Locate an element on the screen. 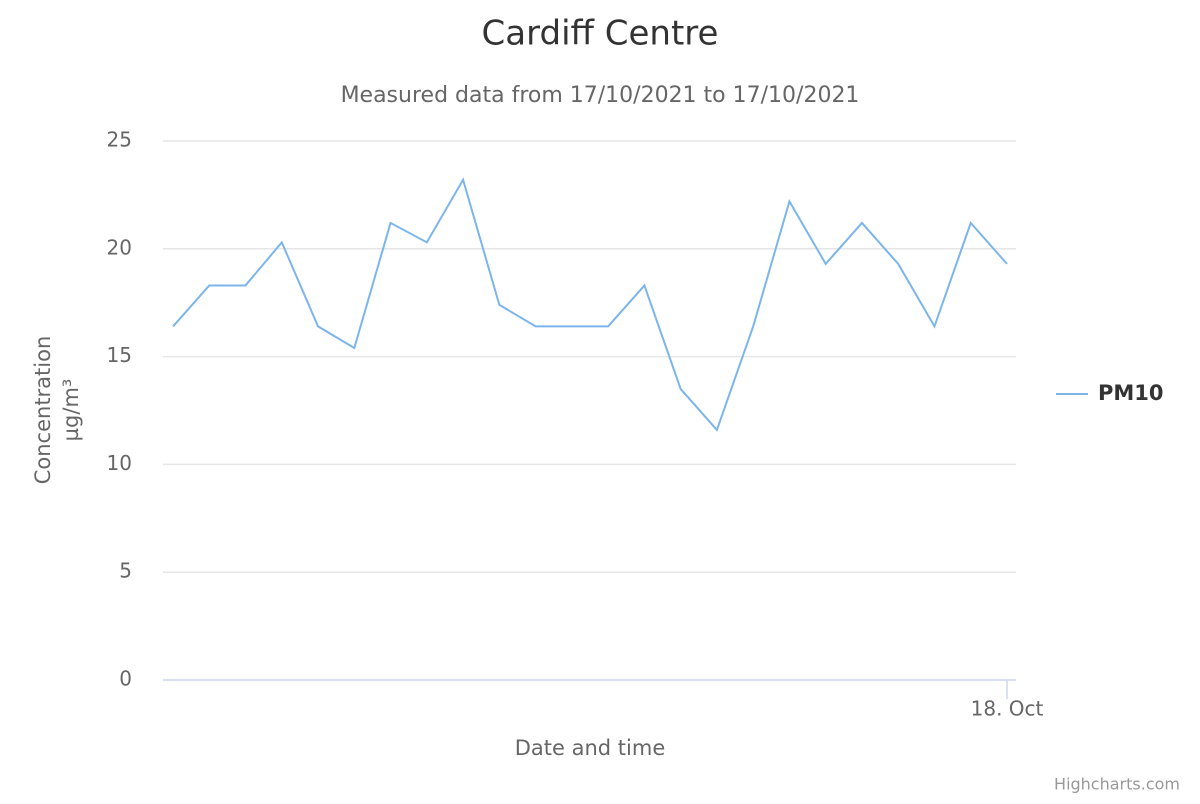 The width and height of the screenshot is (1200, 804). y-axis-title-line: µg/m³ is located at coordinates (71, 410).